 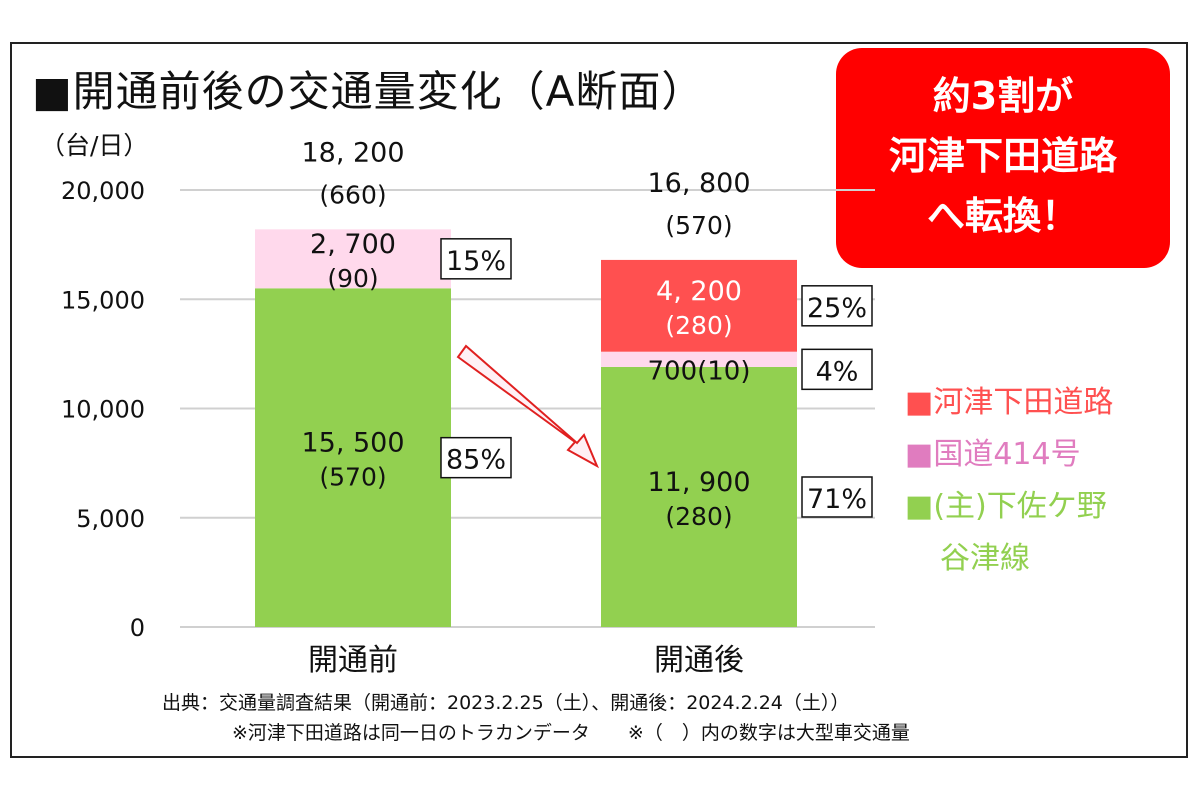 What do you see at coordinates (103, 410) in the screenshot?
I see `y-tick-label: 10,000` at bounding box center [103, 410].